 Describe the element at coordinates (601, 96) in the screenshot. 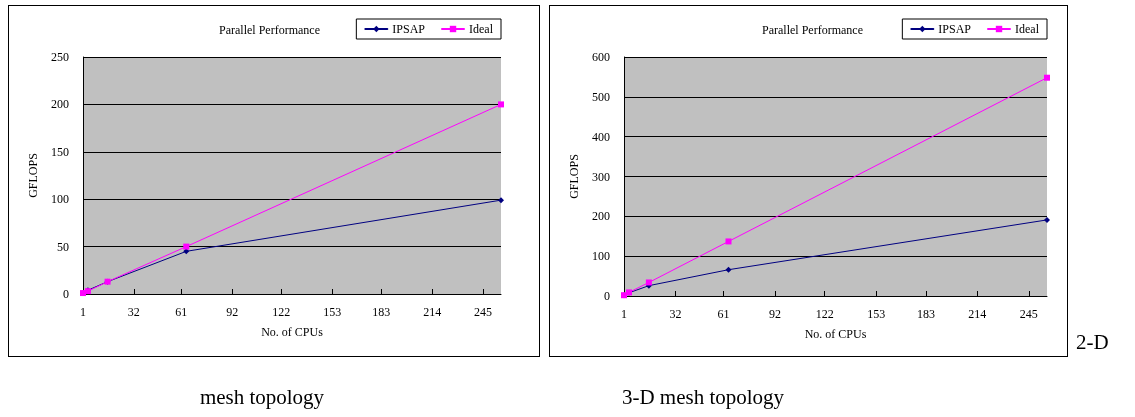

I see `y-tick-label: 500` at that location.